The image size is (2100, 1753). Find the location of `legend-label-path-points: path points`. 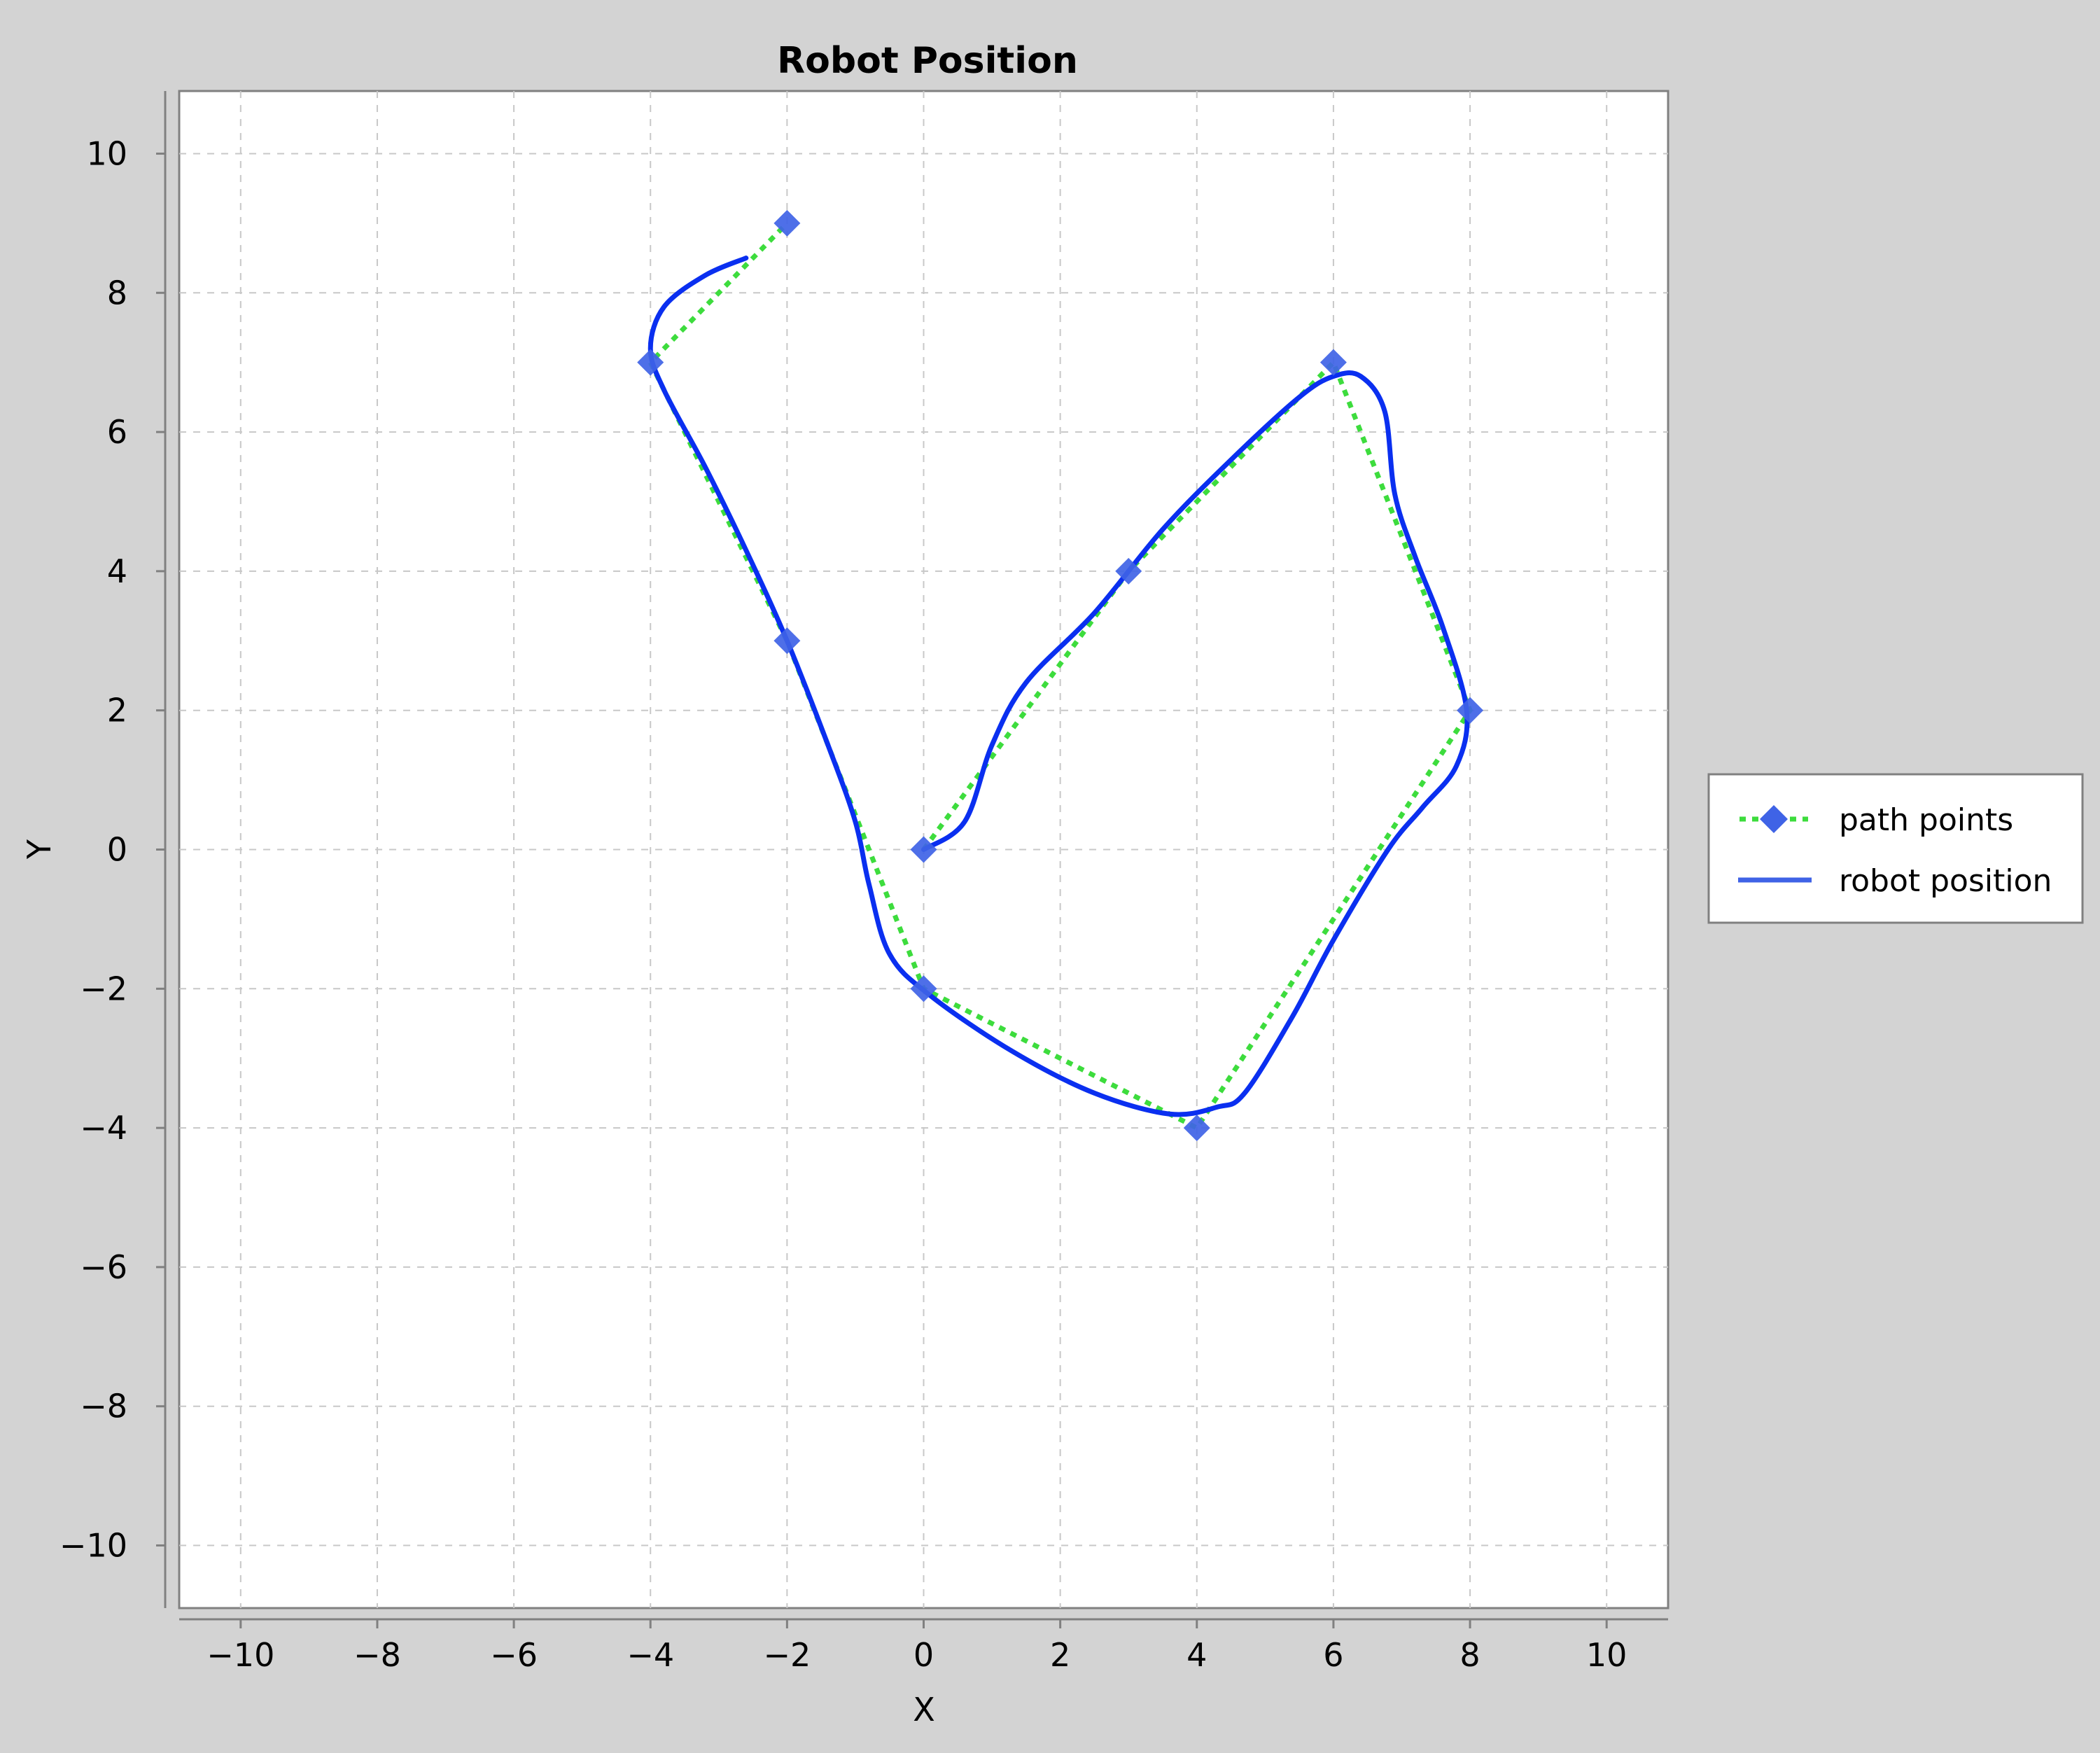

legend-label-path-points: path points is located at coordinates (1926, 820).